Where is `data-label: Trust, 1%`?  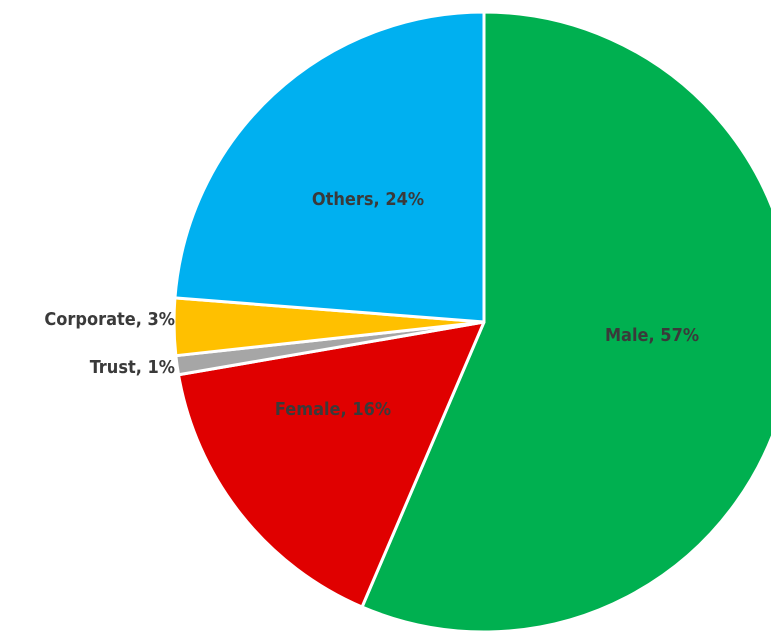
data-label: Trust, 1% is located at coordinates (132, 367).